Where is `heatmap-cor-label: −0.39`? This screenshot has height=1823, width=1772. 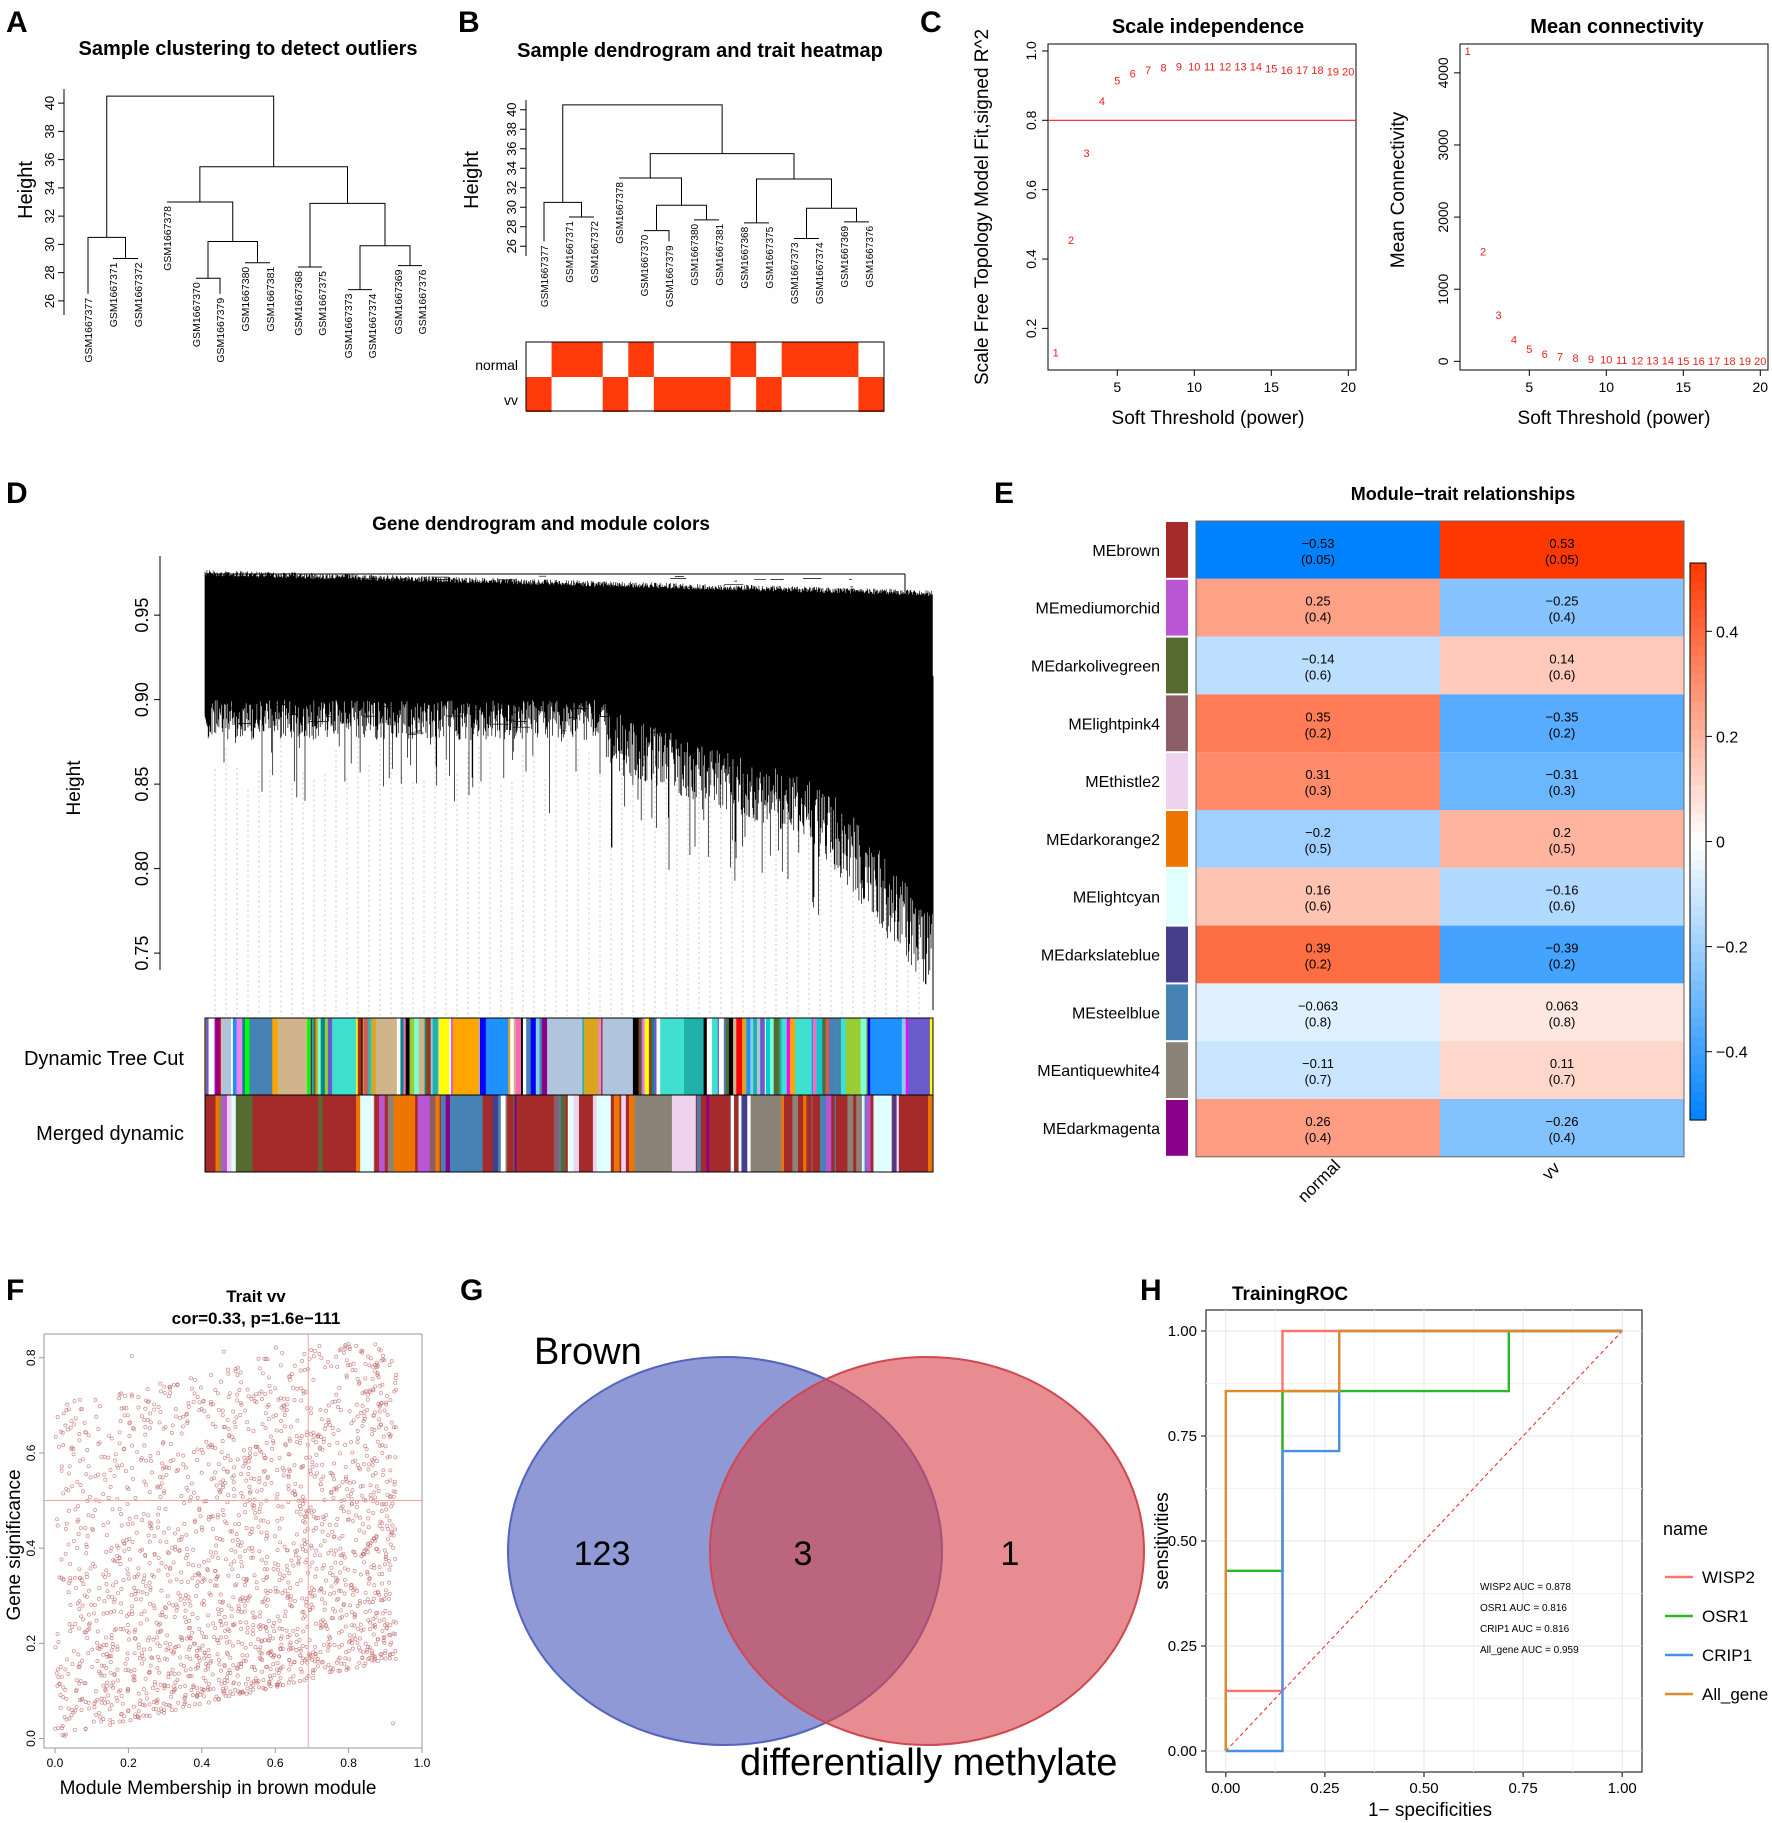 heatmap-cor-label: −0.39 is located at coordinates (1562, 948).